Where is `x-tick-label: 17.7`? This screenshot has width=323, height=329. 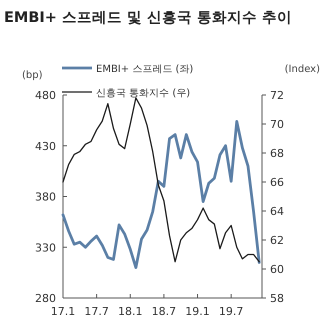
x-tick-label: 17.7 is located at coordinates (96, 311).